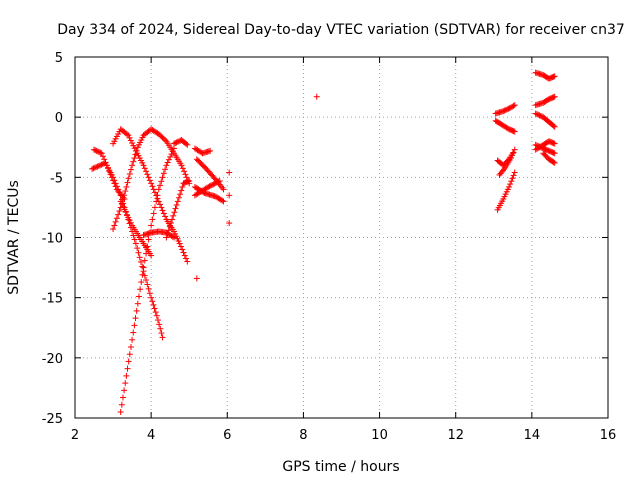  What do you see at coordinates (59, 58) in the screenshot?
I see `y-tick-label: 5` at bounding box center [59, 58].